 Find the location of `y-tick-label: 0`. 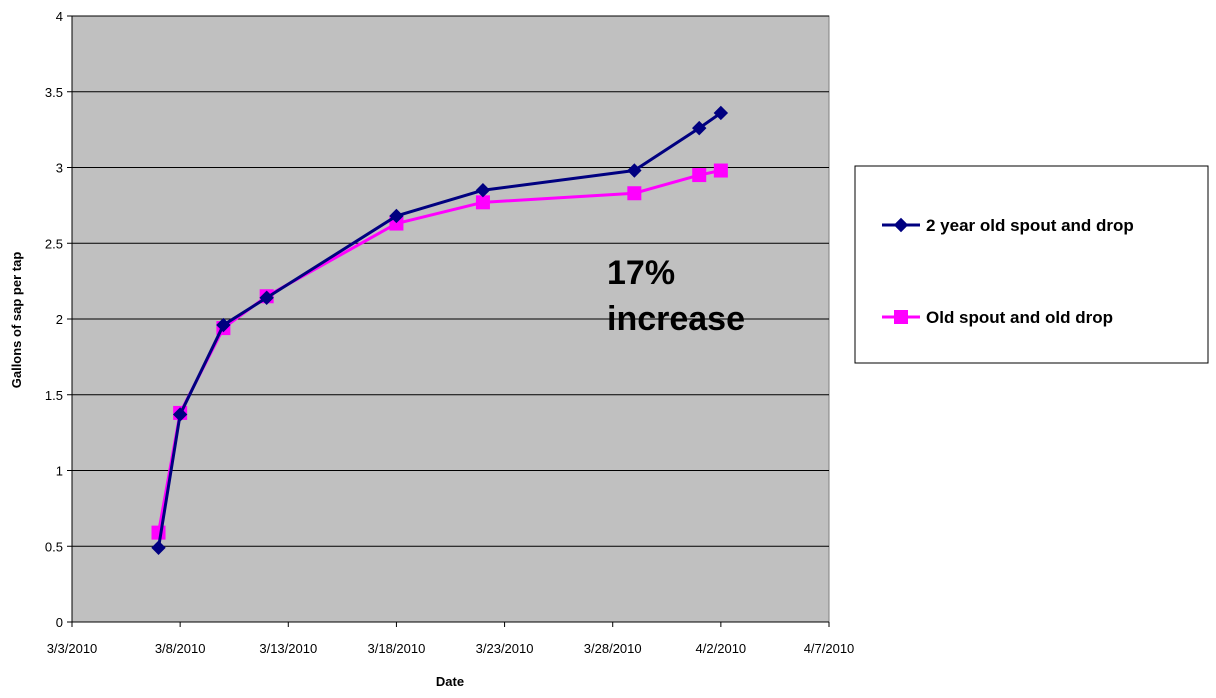

y-tick-label: 0 is located at coordinates (59, 622).